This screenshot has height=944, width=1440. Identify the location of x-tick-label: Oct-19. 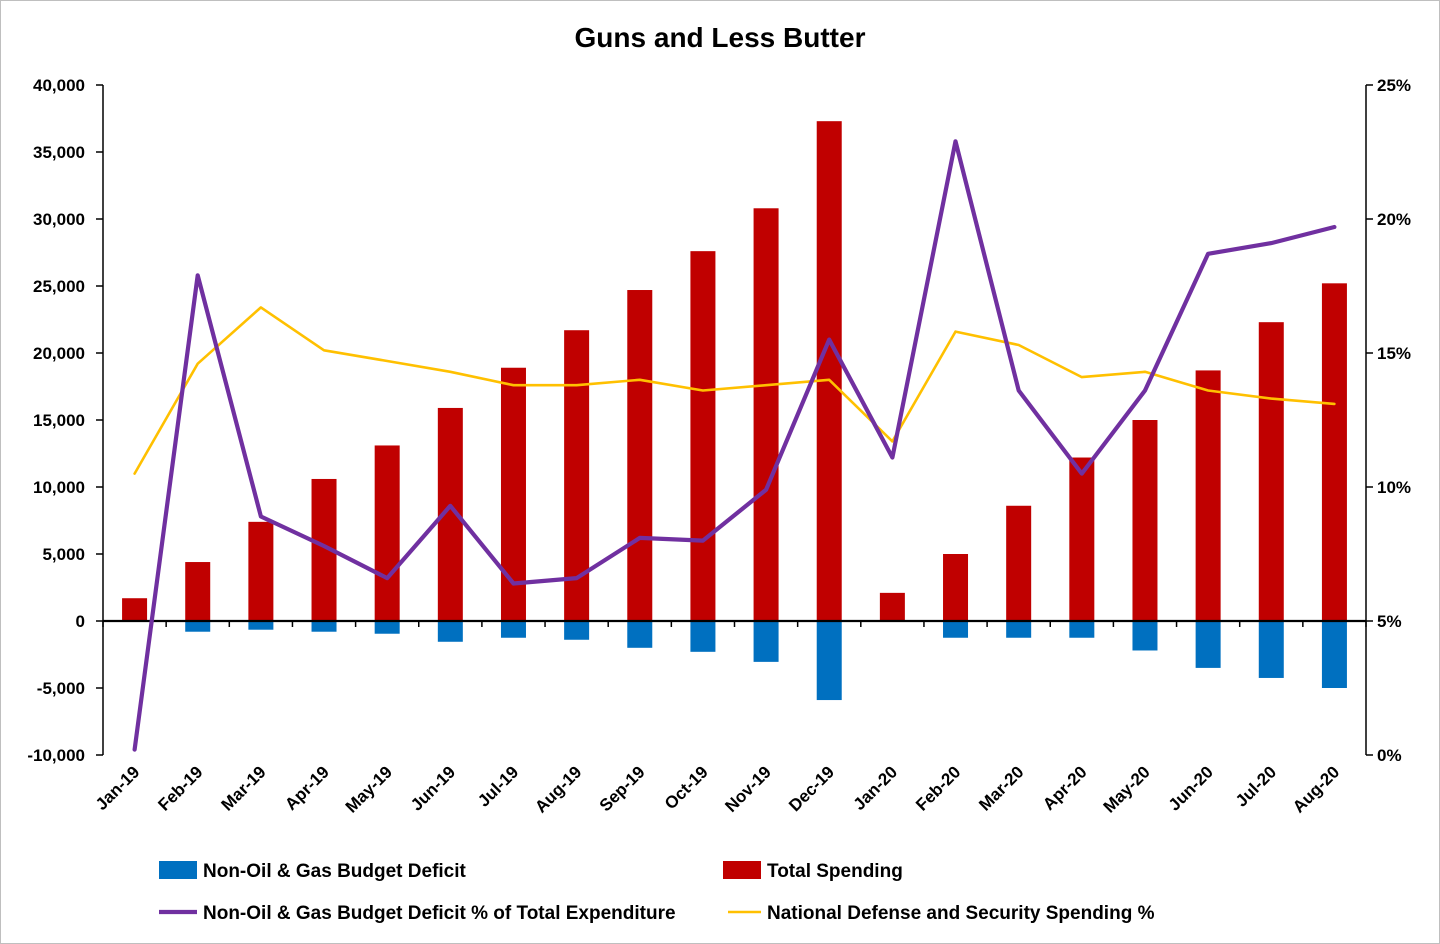
(686, 787).